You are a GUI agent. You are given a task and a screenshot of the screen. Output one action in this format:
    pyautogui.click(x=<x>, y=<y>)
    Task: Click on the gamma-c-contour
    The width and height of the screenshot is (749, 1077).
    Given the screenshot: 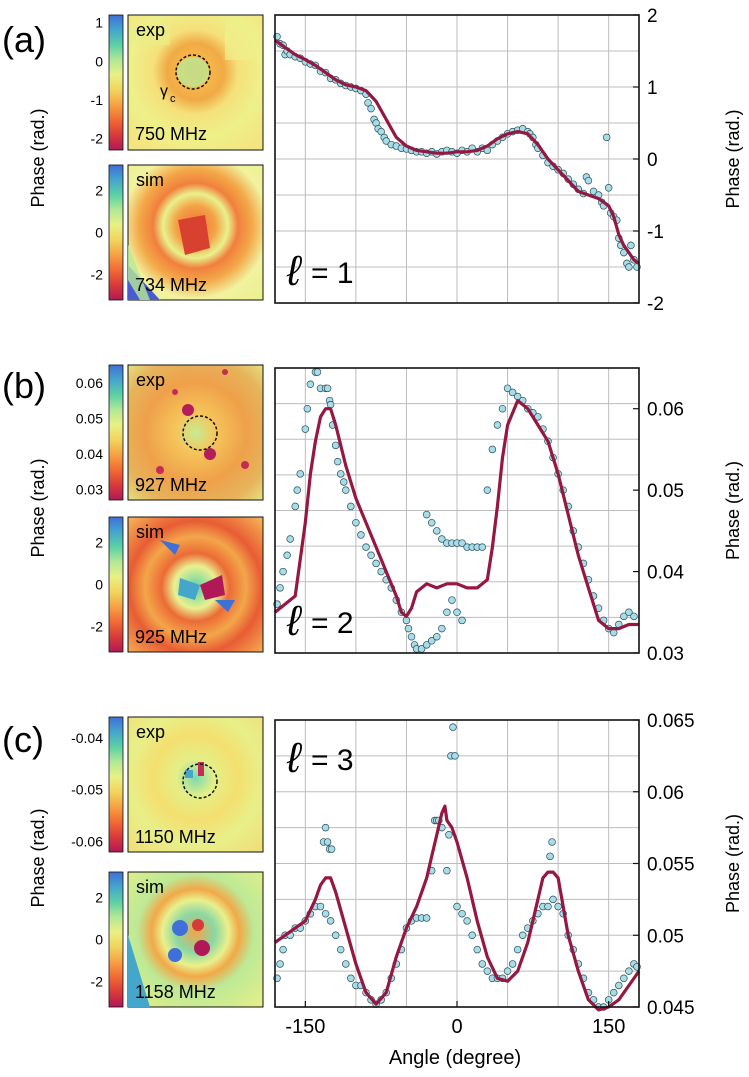 What is the action you would take?
    pyautogui.click(x=193, y=72)
    